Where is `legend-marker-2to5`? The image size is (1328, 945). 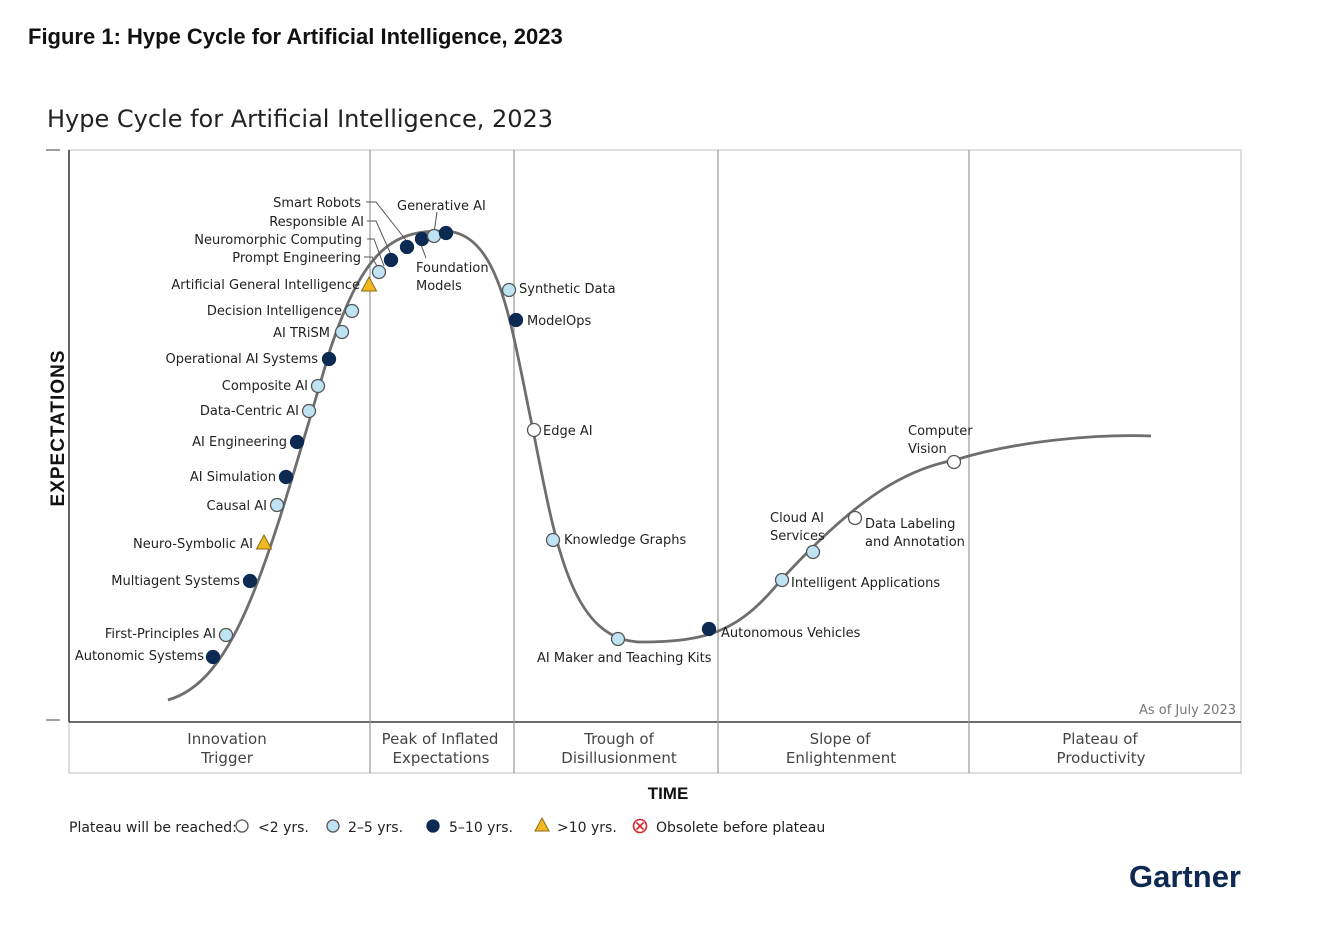 legend-marker-2to5 is located at coordinates (333, 826).